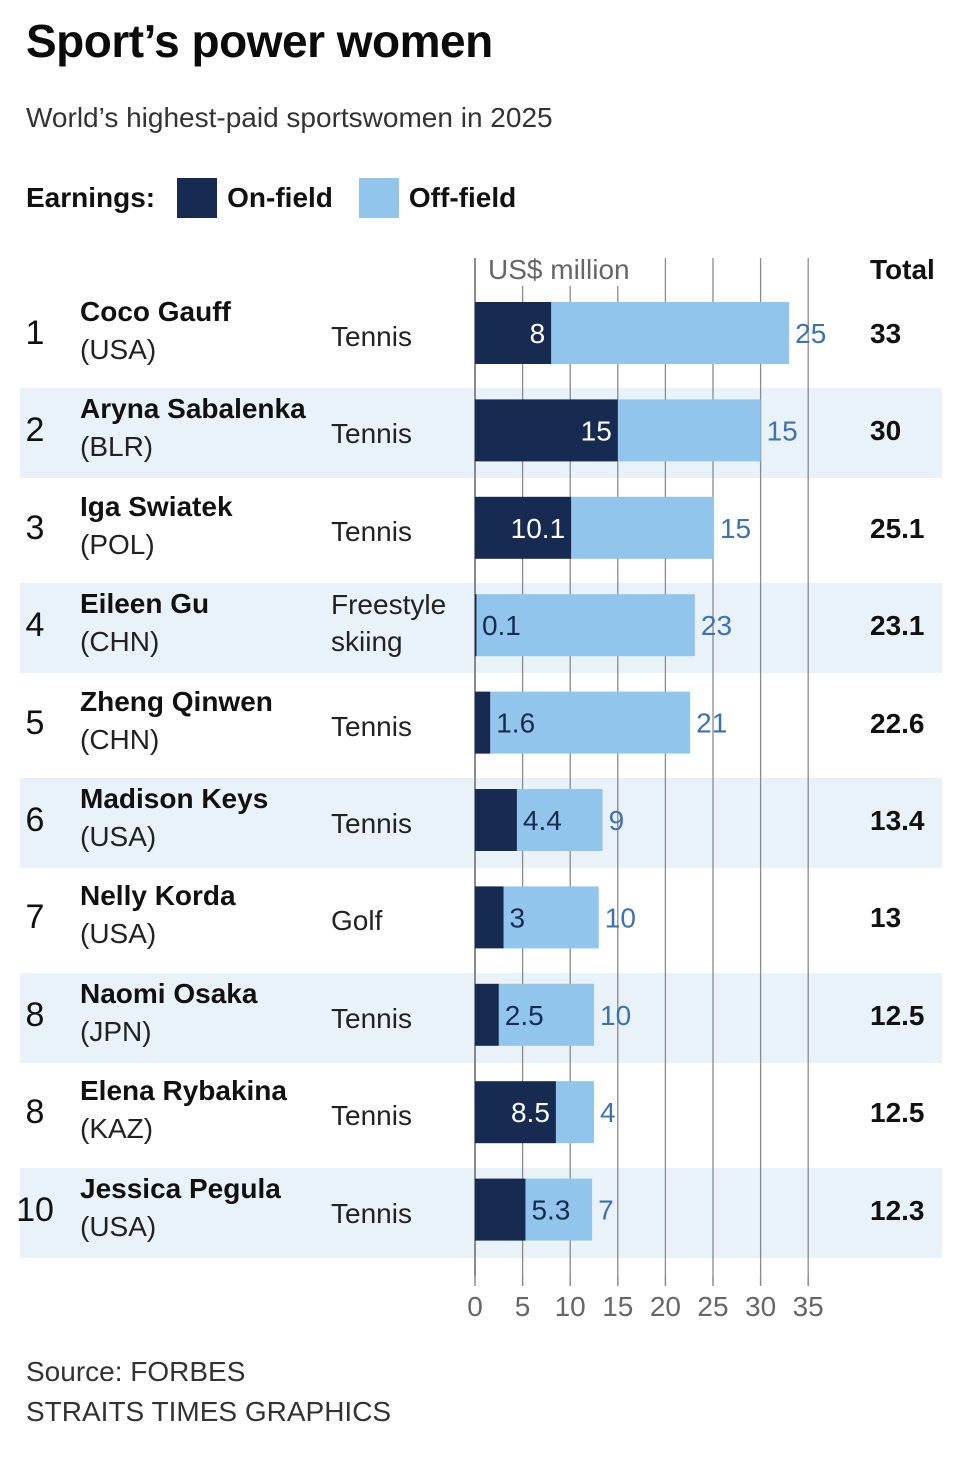 The height and width of the screenshot is (1470, 960). Describe the element at coordinates (897, 528) in the screenshot. I see `total-earnings: 25.1` at that location.